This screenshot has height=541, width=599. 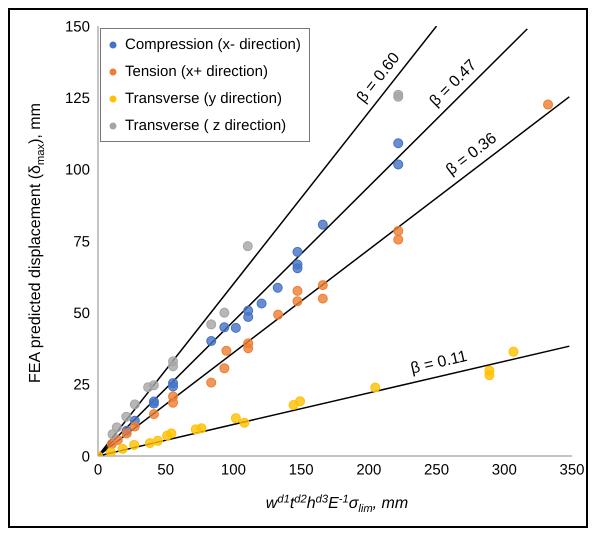 I want to click on x-tick-label: 300, so click(x=504, y=470).